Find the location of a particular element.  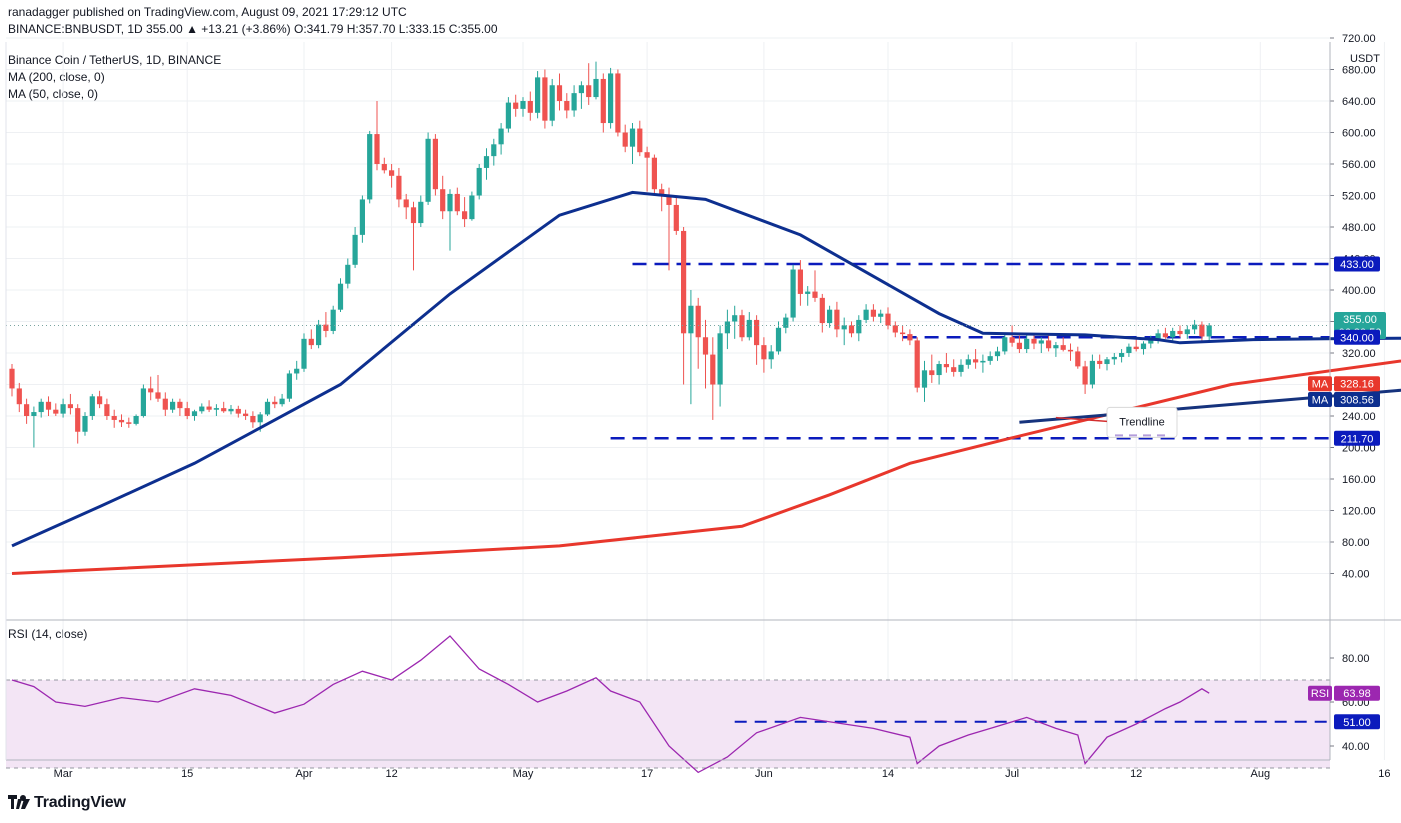

price-tick-label: 720.00 is located at coordinates (1359, 39).